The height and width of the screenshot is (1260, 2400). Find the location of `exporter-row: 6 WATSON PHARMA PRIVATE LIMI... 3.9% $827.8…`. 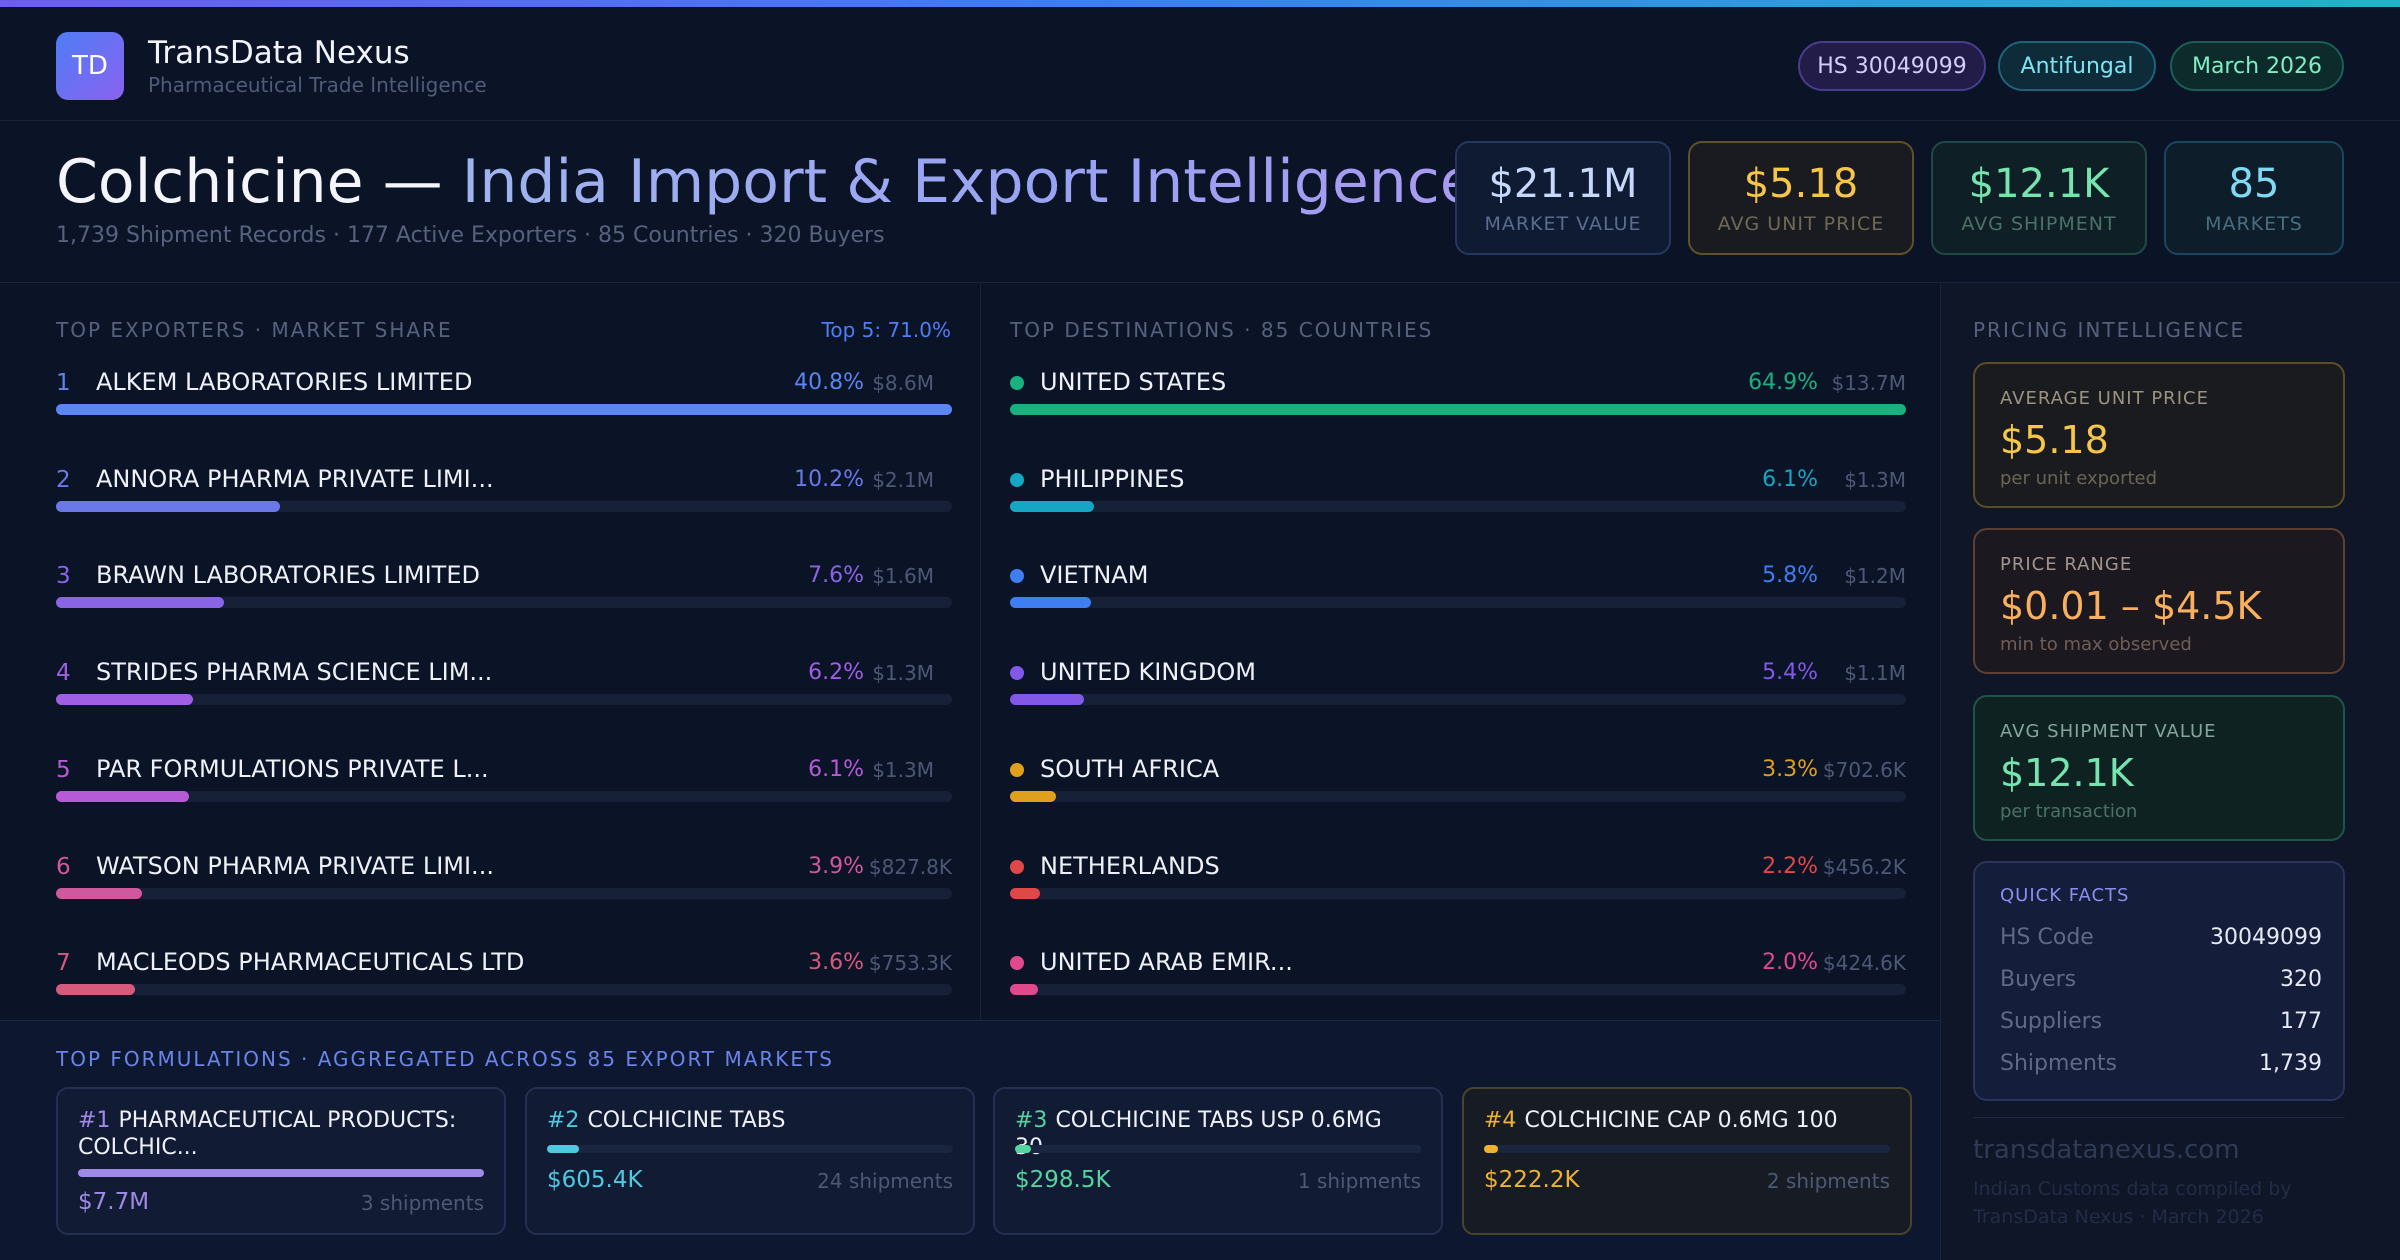

exporter-row: 6 WATSON PHARMA PRIVATE LIMI... 3.9% $827.8… is located at coordinates (504, 880).